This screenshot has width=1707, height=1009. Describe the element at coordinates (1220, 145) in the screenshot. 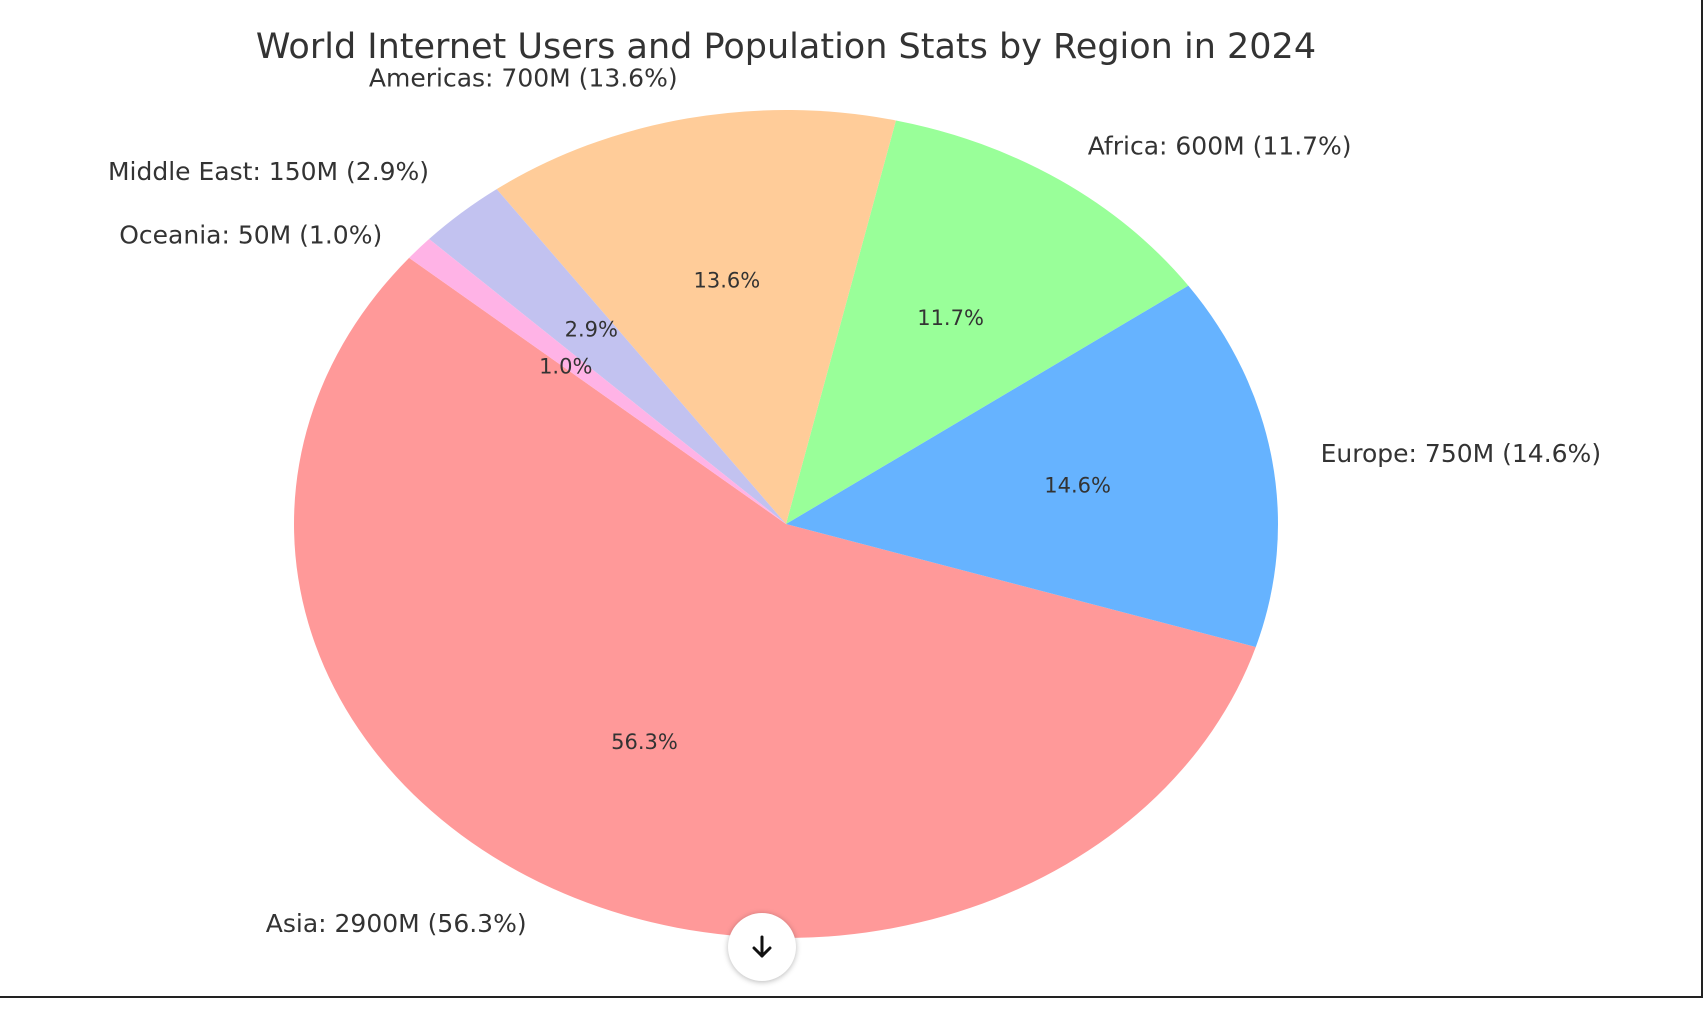

I see `slice-label-africa: Africa: 600M (11.7%)` at that location.